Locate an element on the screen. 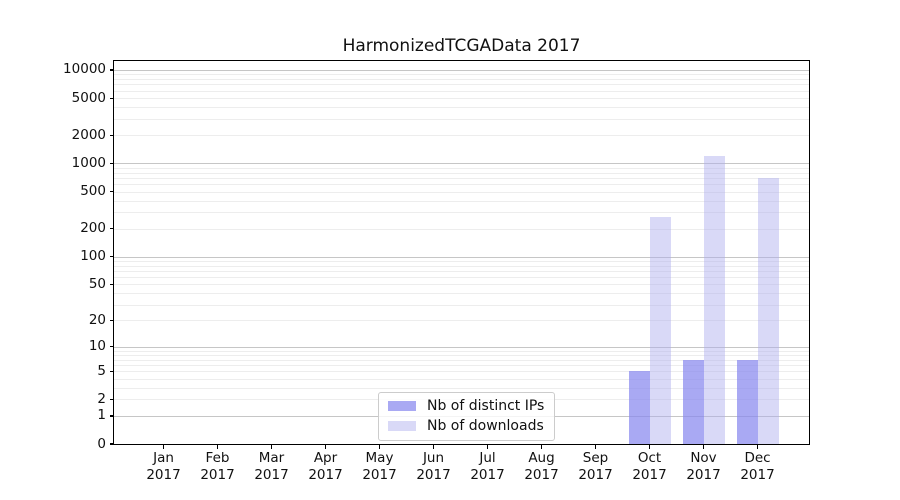 The height and width of the screenshot is (500, 900). x-tick-label: Jun 2017 is located at coordinates (434, 466).